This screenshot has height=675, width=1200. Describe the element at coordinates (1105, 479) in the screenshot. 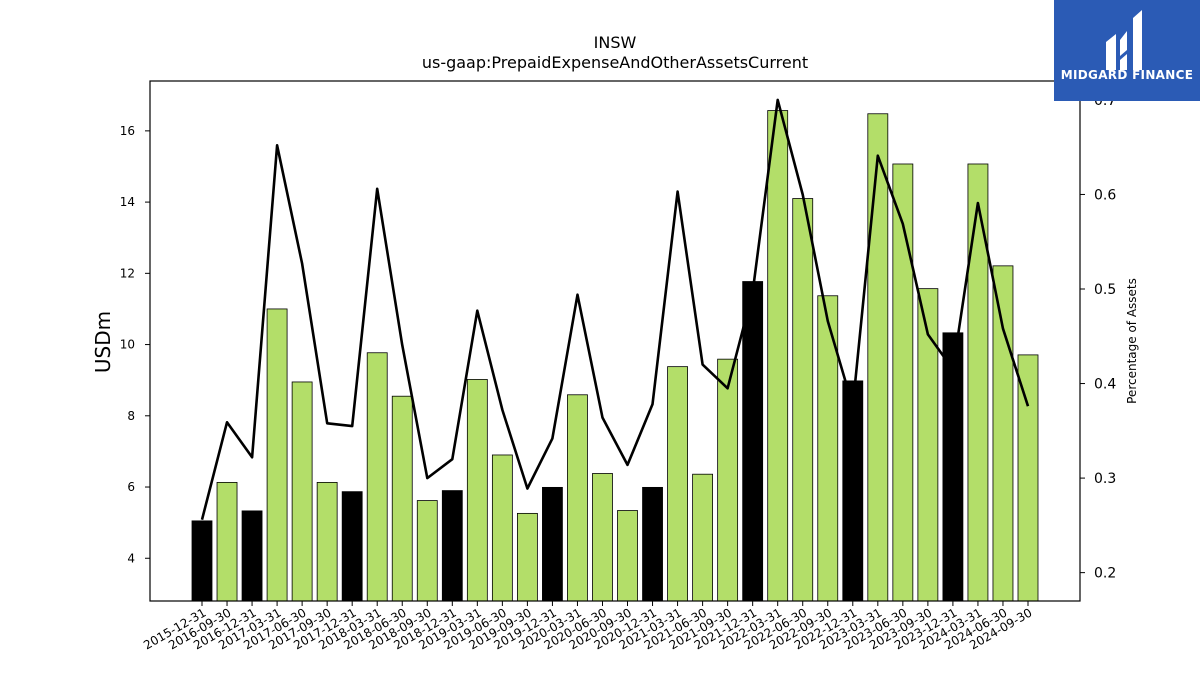

I see `y2-tick-label: 0.3` at that location.